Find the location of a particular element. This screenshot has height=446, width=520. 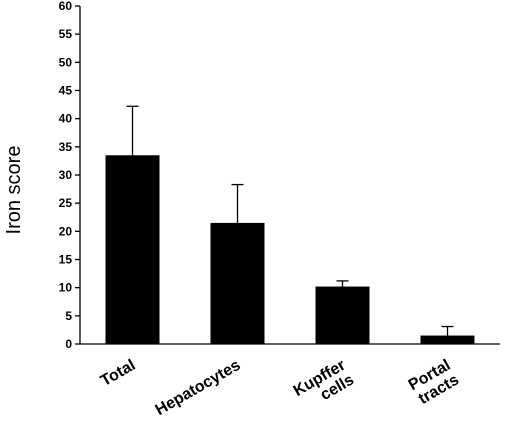

bar-total is located at coordinates (132, 249).